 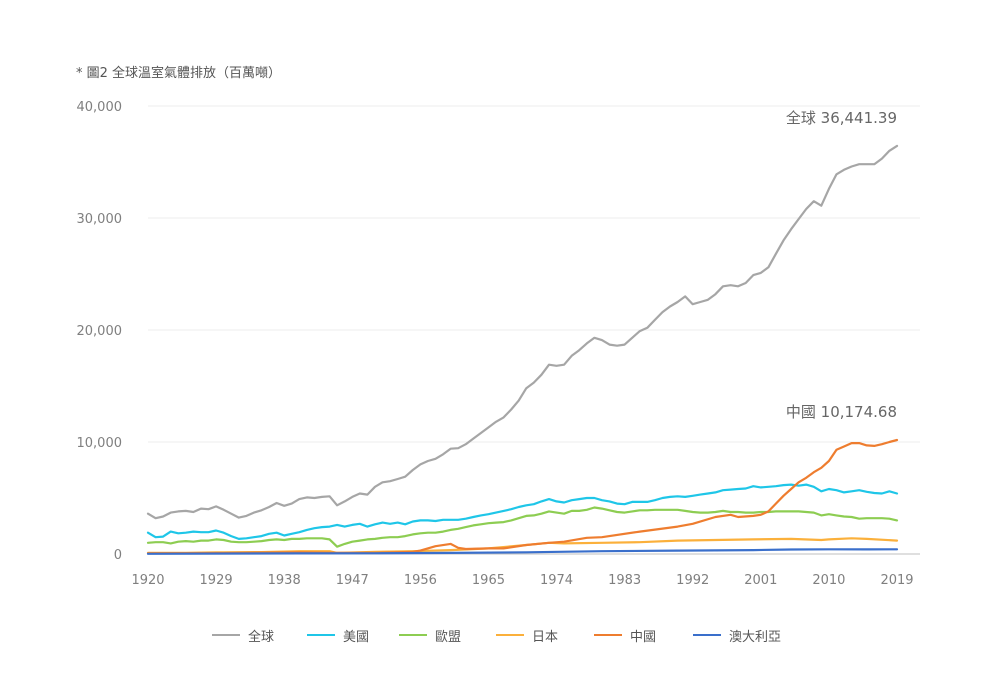 I want to click on y-tick-label: 0, so click(x=118, y=555).